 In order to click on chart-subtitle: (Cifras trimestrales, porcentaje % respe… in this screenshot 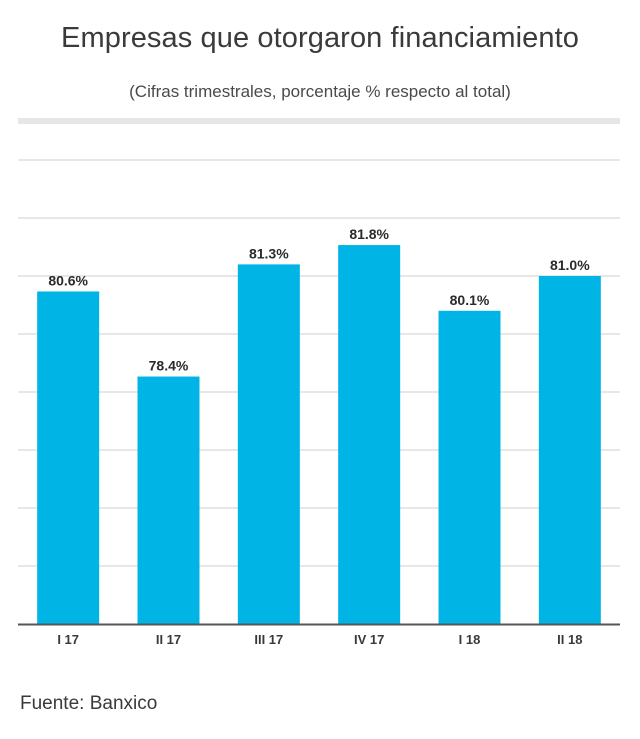, I will do `click(320, 91)`.